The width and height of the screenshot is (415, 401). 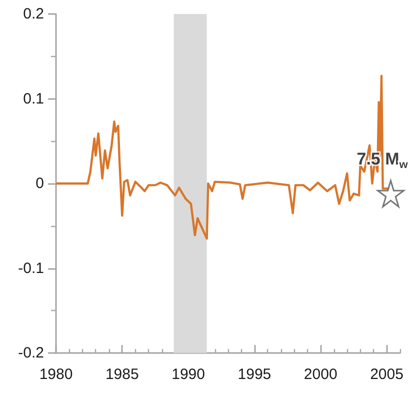 I want to click on x-tick-label: 1985, so click(x=122, y=374).